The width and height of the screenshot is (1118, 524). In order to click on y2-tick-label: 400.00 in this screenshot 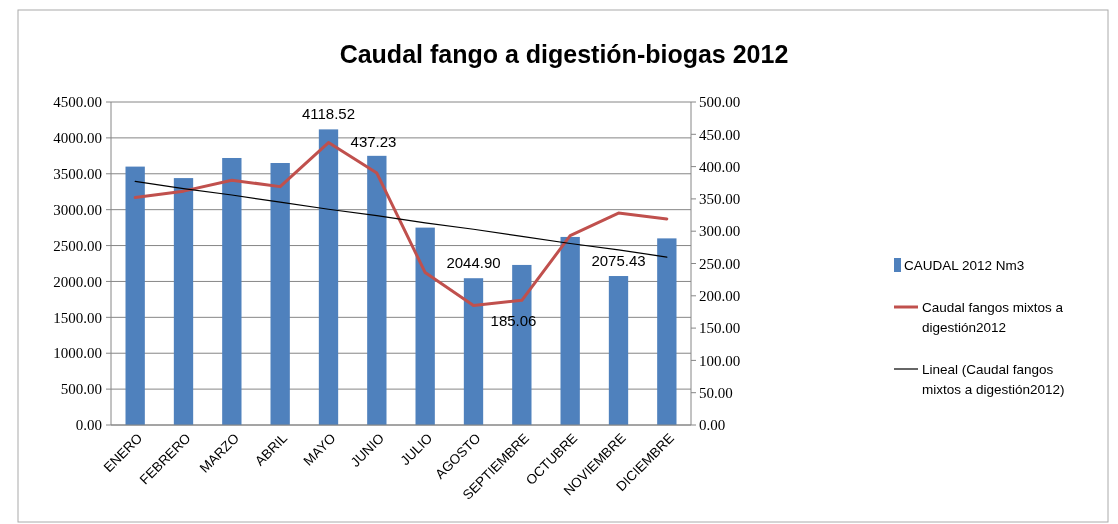, I will do `click(720, 166)`.